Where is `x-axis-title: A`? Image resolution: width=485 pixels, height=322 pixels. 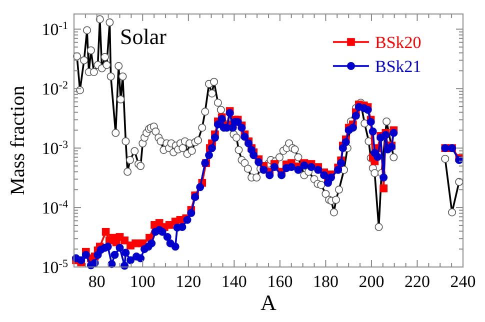 x-axis-title: A is located at coordinates (268, 302).